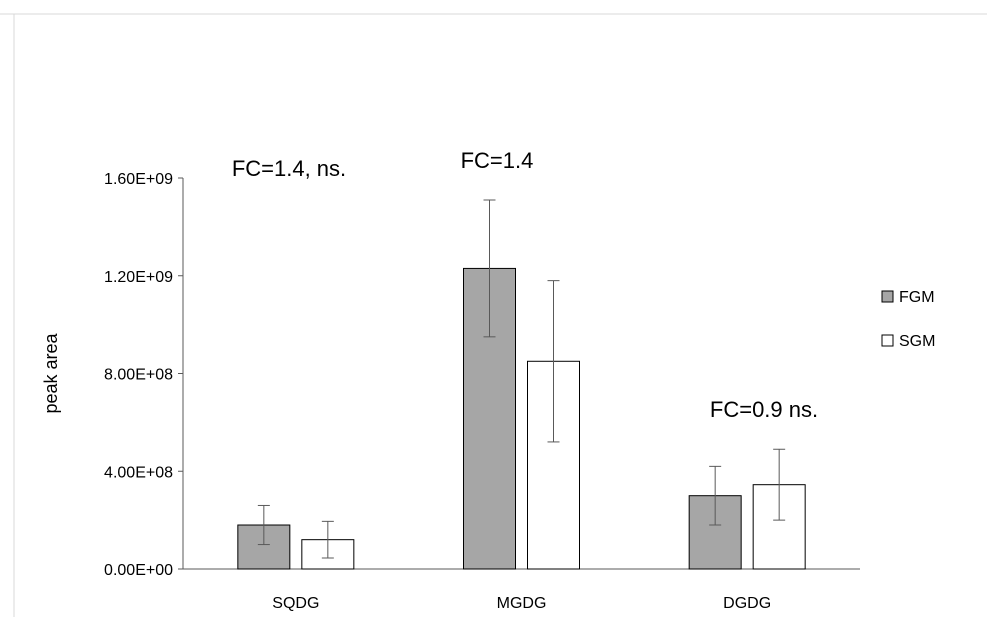 Image resolution: width=987 pixels, height=622 pixels. I want to click on legend-swatch-sgm, so click(887, 340).